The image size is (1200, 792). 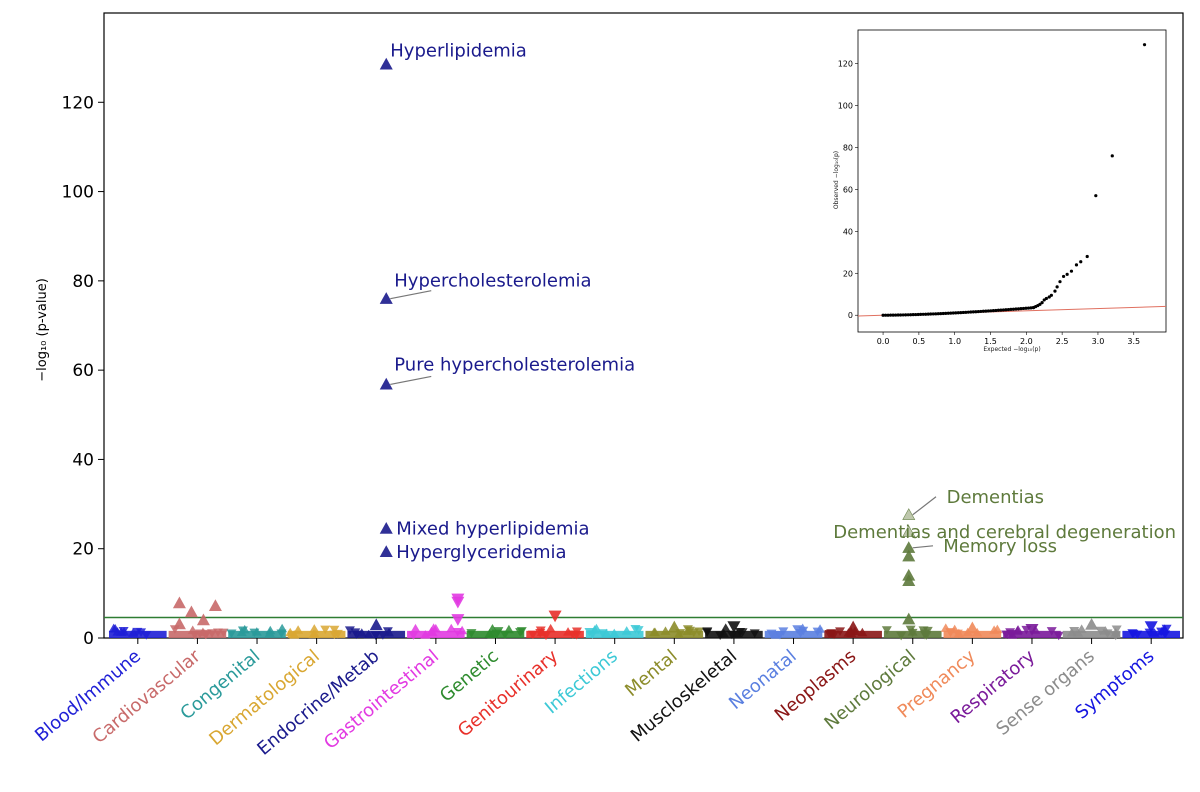 What do you see at coordinates (1004, 532) in the screenshot?
I see `annotation-label: Dementias and cerebral degeneration` at bounding box center [1004, 532].